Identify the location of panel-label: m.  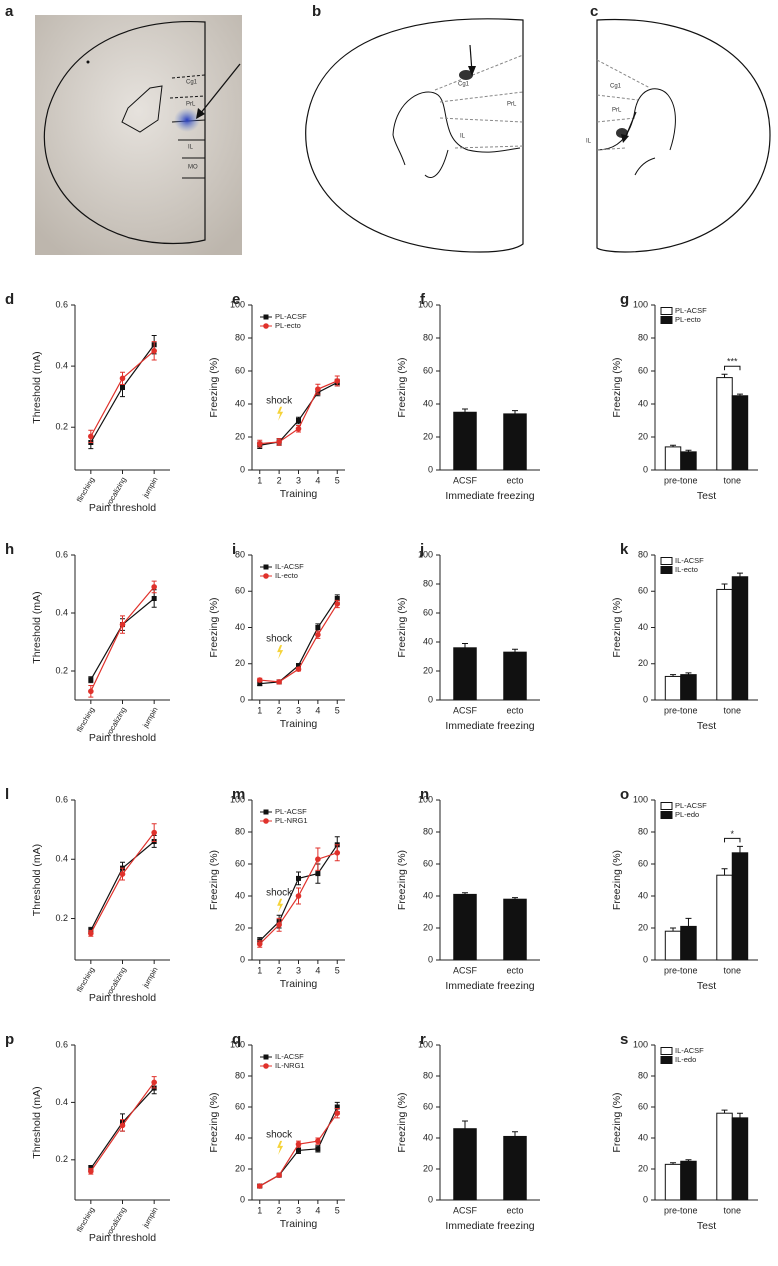
(238, 794).